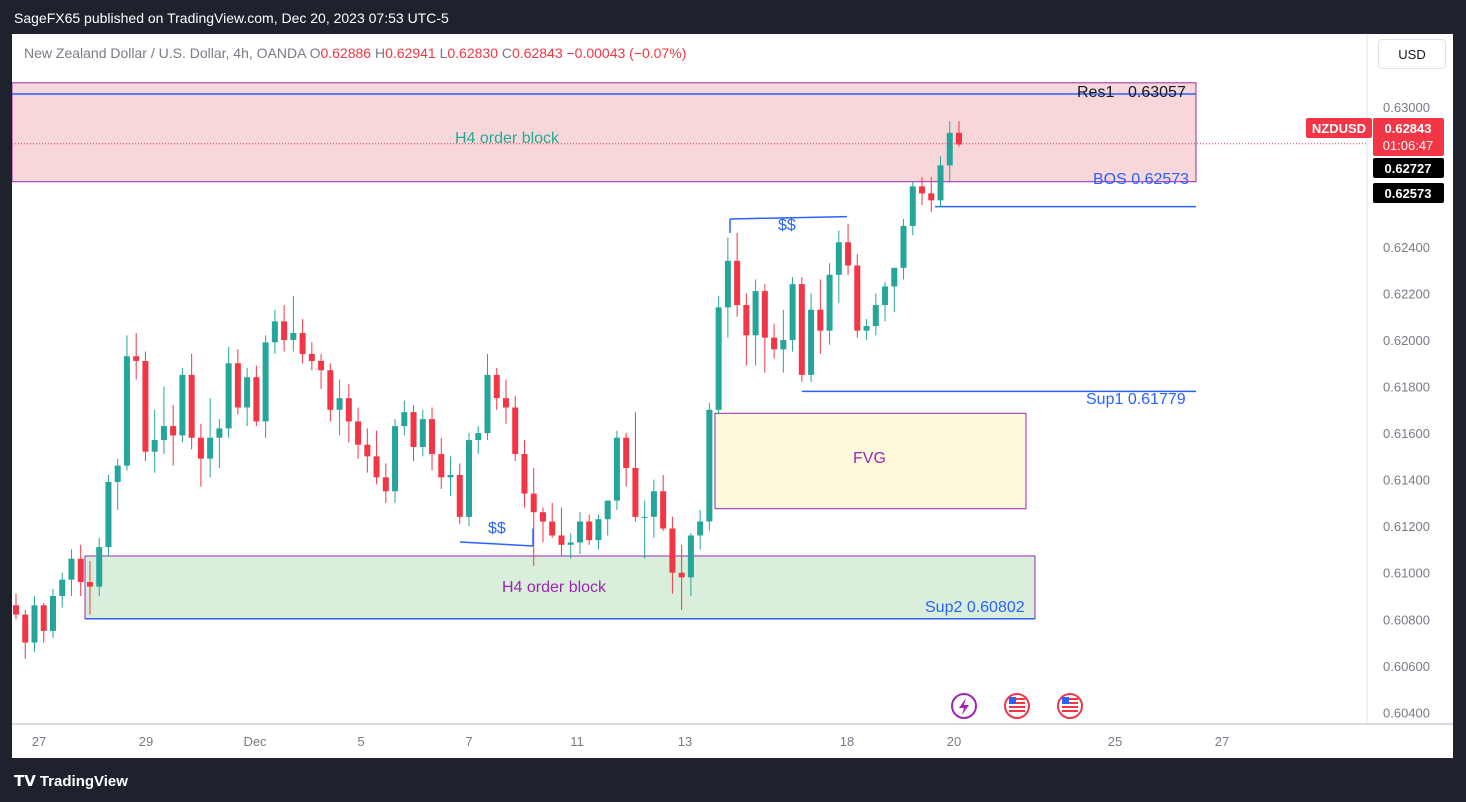  What do you see at coordinates (604, 132) in the screenshot?
I see `resistance-zone` at bounding box center [604, 132].